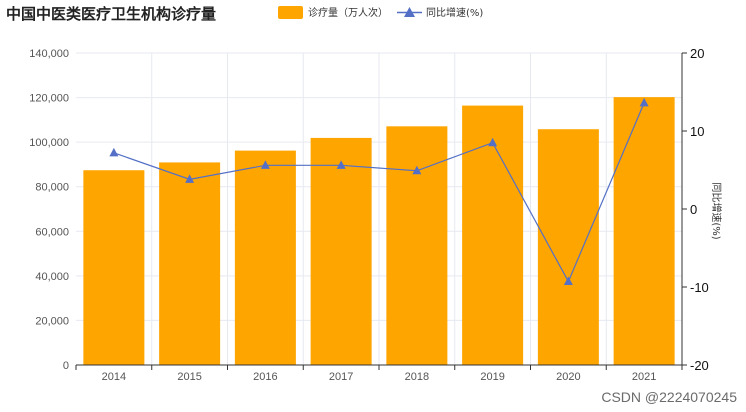 Image resolution: width=746 pixels, height=412 pixels. I want to click on x-tick-label: 2019, so click(492, 377).